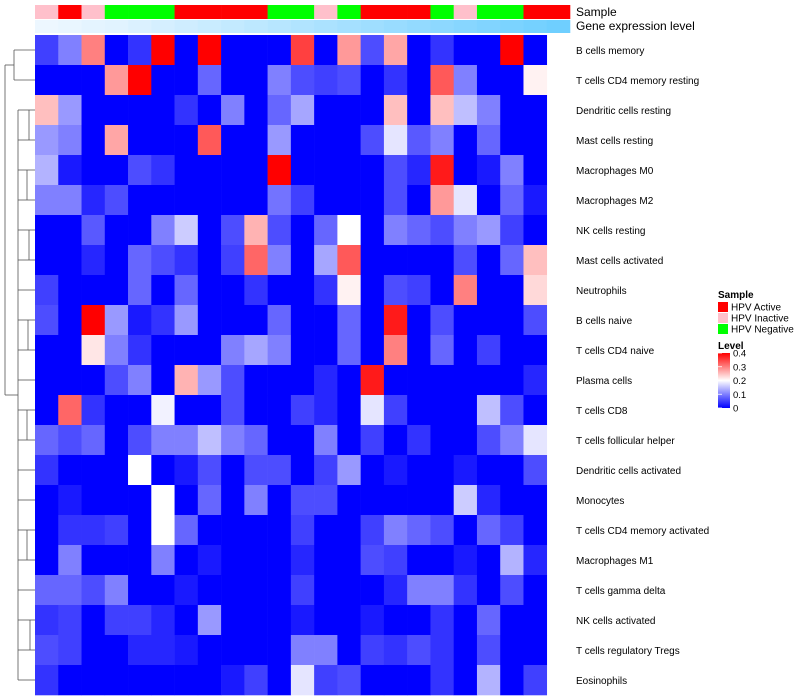 This screenshot has width=800, height=700. I want to click on row-label: NK cells activated, so click(615, 621).